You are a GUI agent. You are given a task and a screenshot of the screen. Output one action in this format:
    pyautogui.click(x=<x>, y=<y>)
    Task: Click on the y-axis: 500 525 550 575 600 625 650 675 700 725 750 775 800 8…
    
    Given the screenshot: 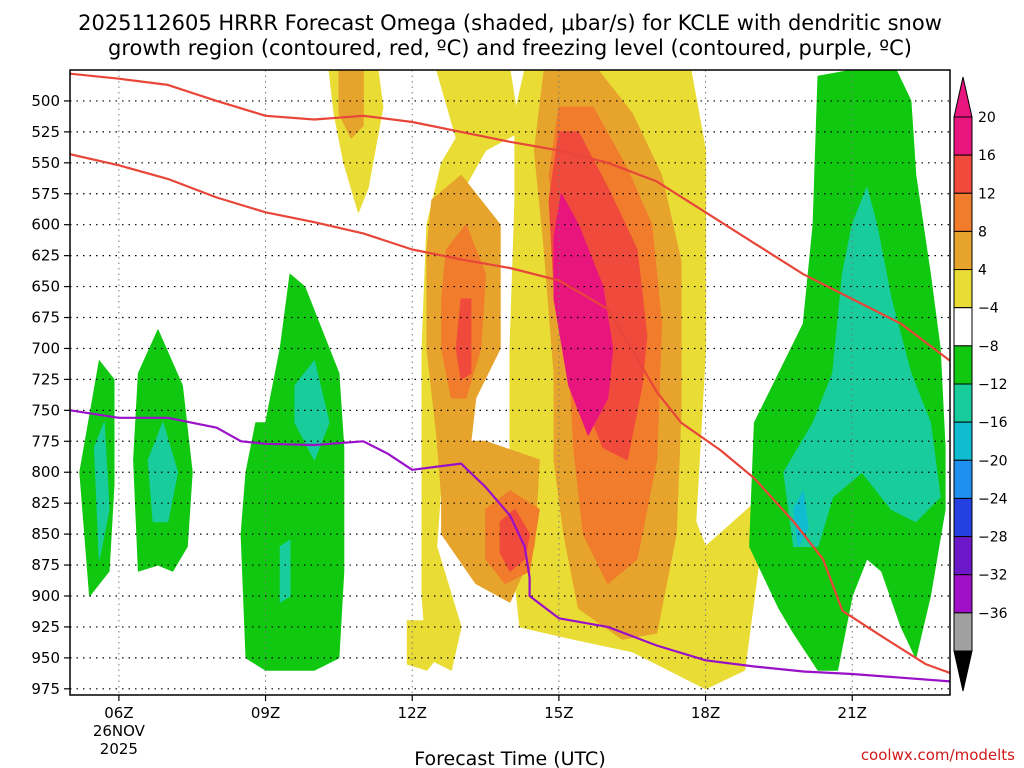 What is the action you would take?
    pyautogui.click(x=50, y=395)
    